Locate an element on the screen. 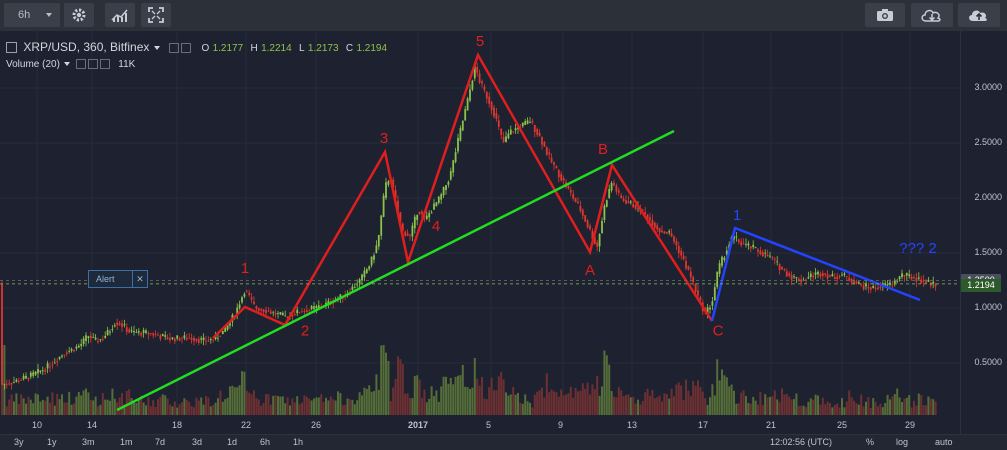 The width and height of the screenshot is (1007, 450). alert-tag: Alert ✕ is located at coordinates (118, 279).